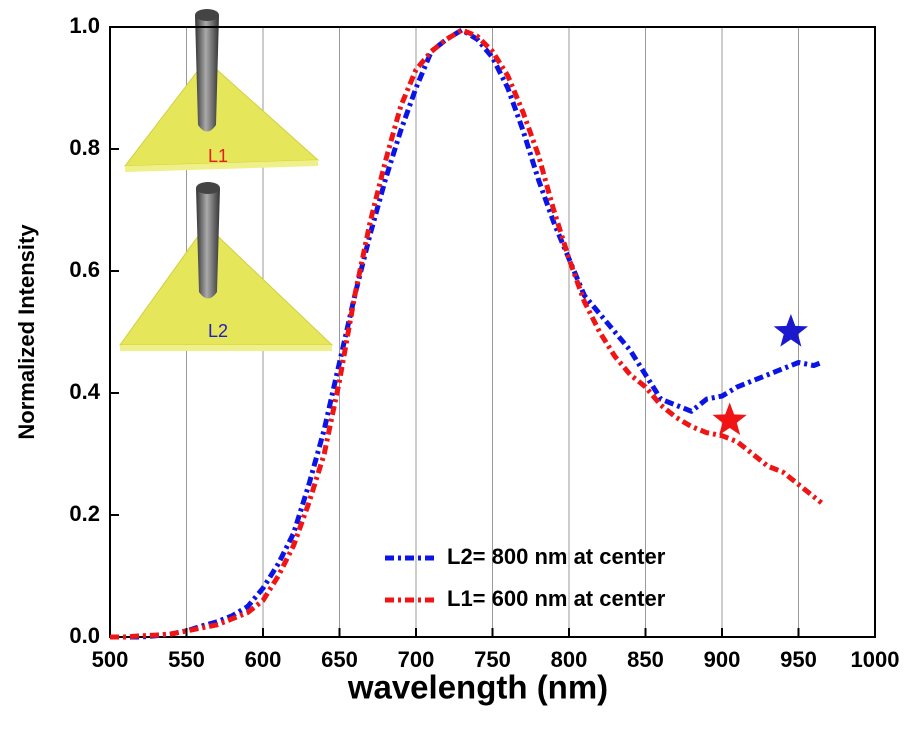 The width and height of the screenshot is (911, 734). I want to click on x-tick-label: 750, so click(492, 659).